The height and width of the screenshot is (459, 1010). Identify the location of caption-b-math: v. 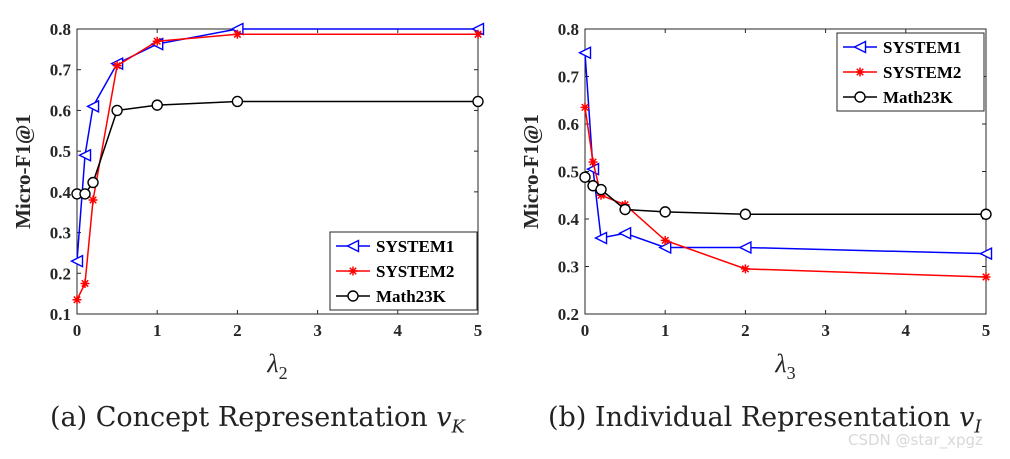
(967, 417).